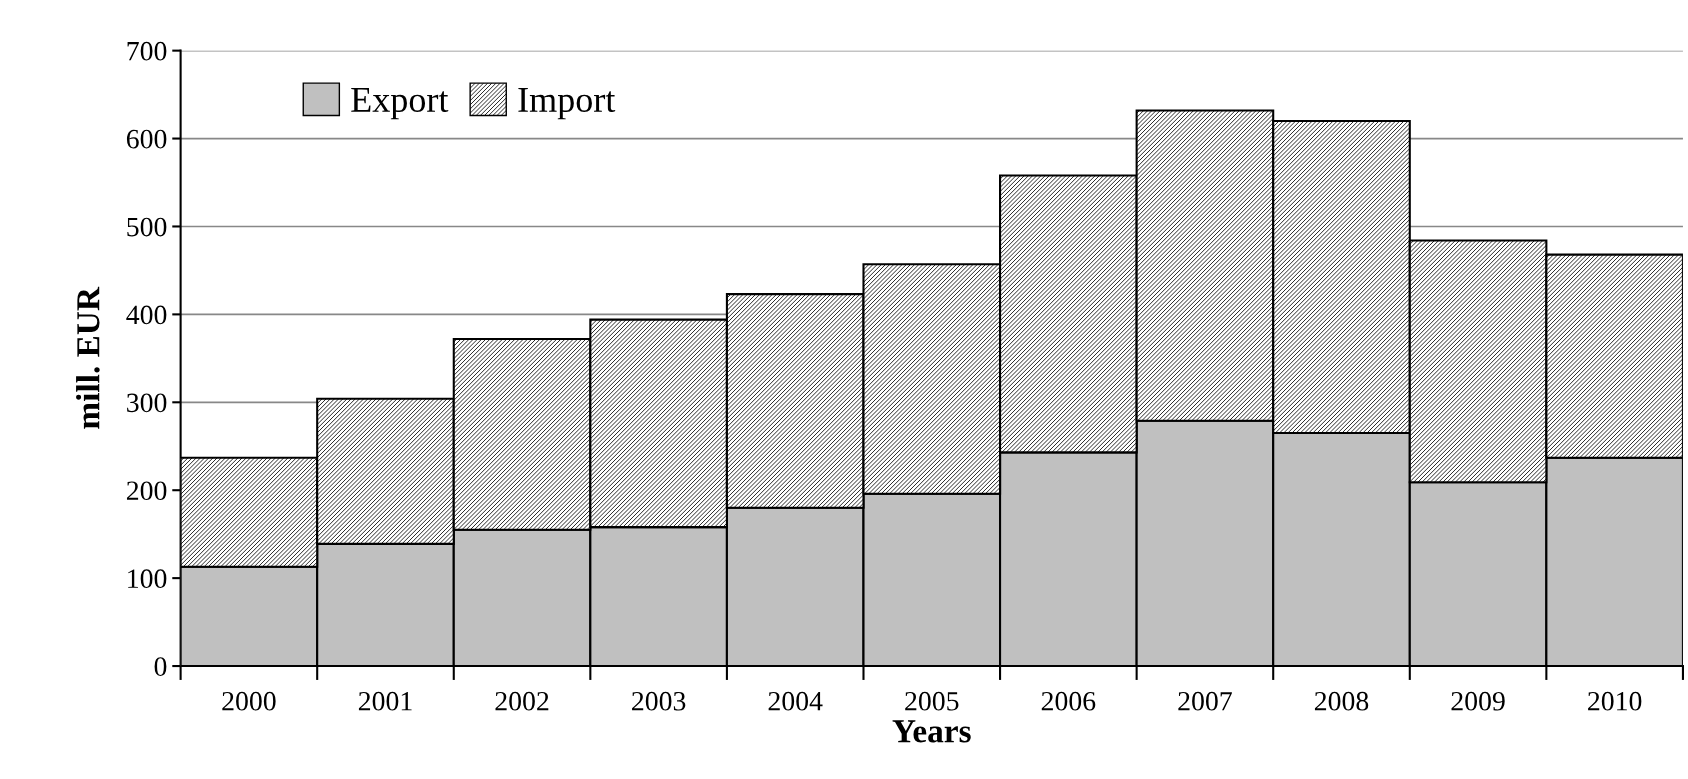 The height and width of the screenshot is (779, 1688). I want to click on x-tick-label: 2009, so click(1478, 701).